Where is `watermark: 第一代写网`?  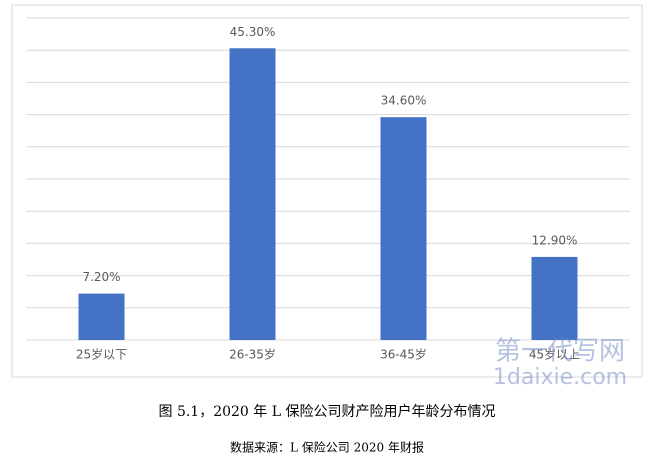 watermark: 第一代写网 is located at coordinates (560, 352).